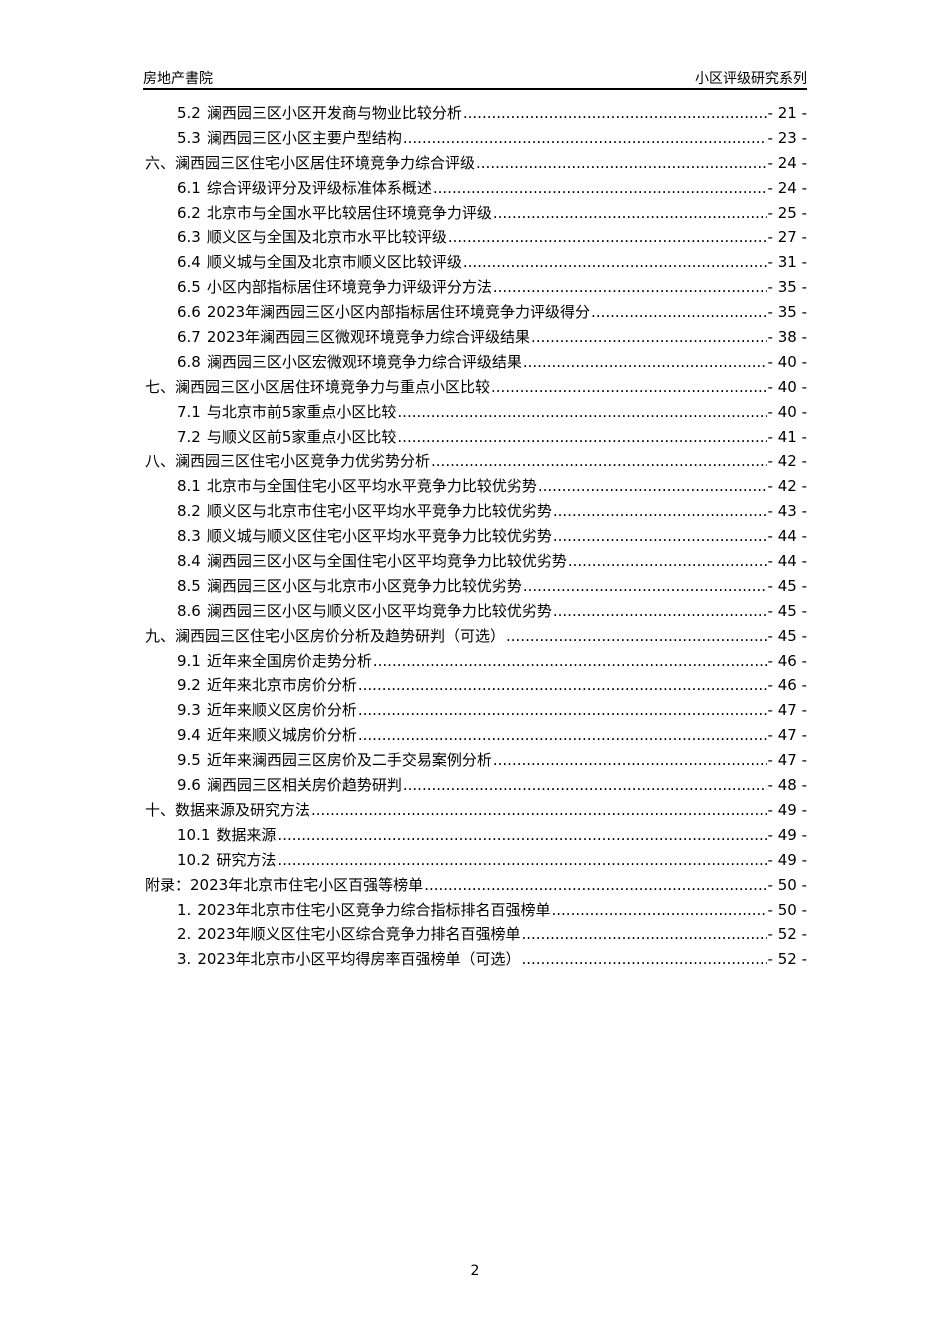  Describe the element at coordinates (189, 361) in the screenshot. I see `toc-entry-number: 6.8` at that location.